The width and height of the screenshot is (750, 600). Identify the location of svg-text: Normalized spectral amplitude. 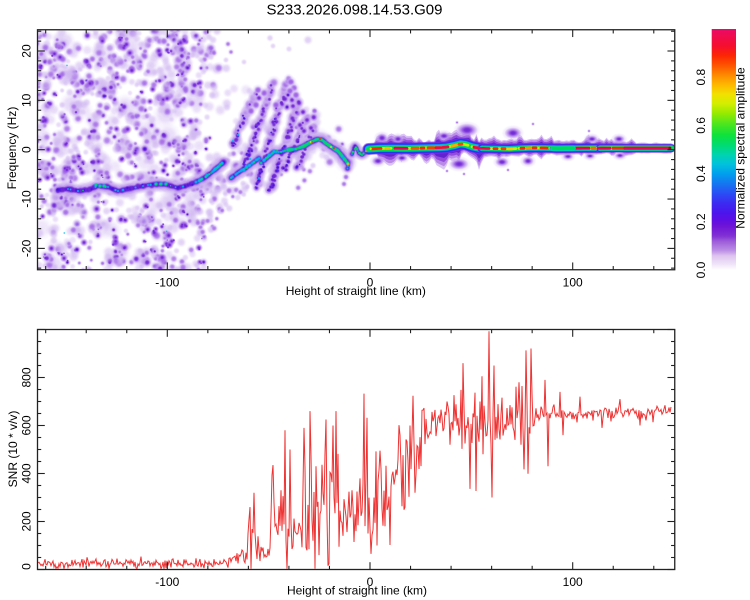
(741, 148).